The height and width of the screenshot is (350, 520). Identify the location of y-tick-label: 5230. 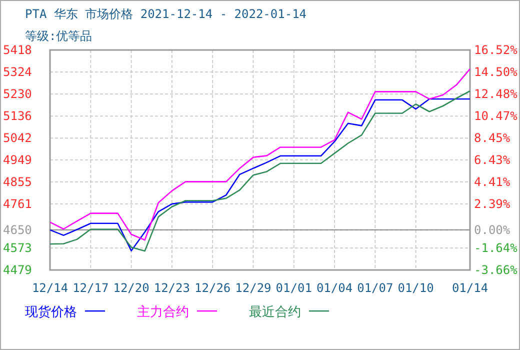
(17, 94).